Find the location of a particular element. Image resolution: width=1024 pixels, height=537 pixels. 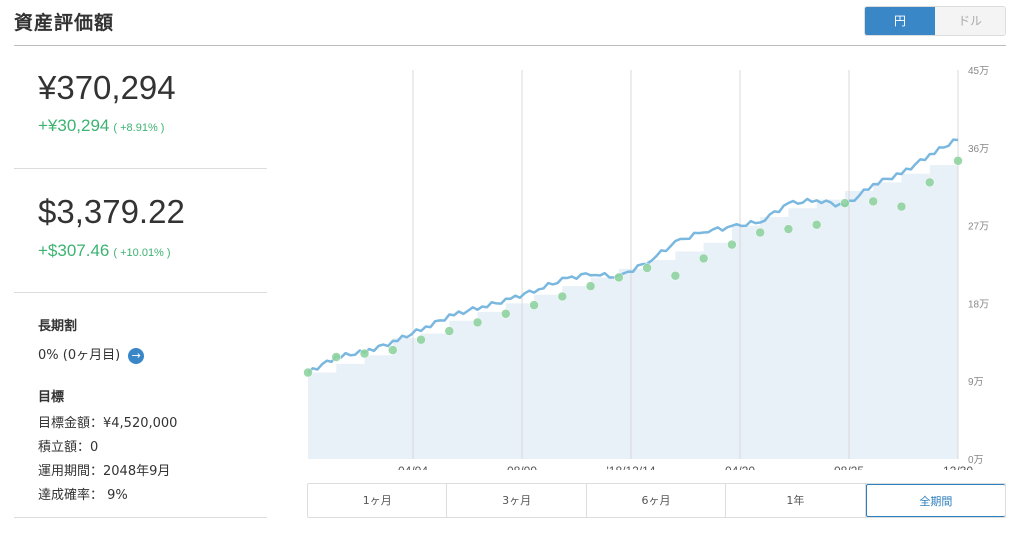

goal-target-amount: 目標金額：¥4,520,000 is located at coordinates (108, 423).